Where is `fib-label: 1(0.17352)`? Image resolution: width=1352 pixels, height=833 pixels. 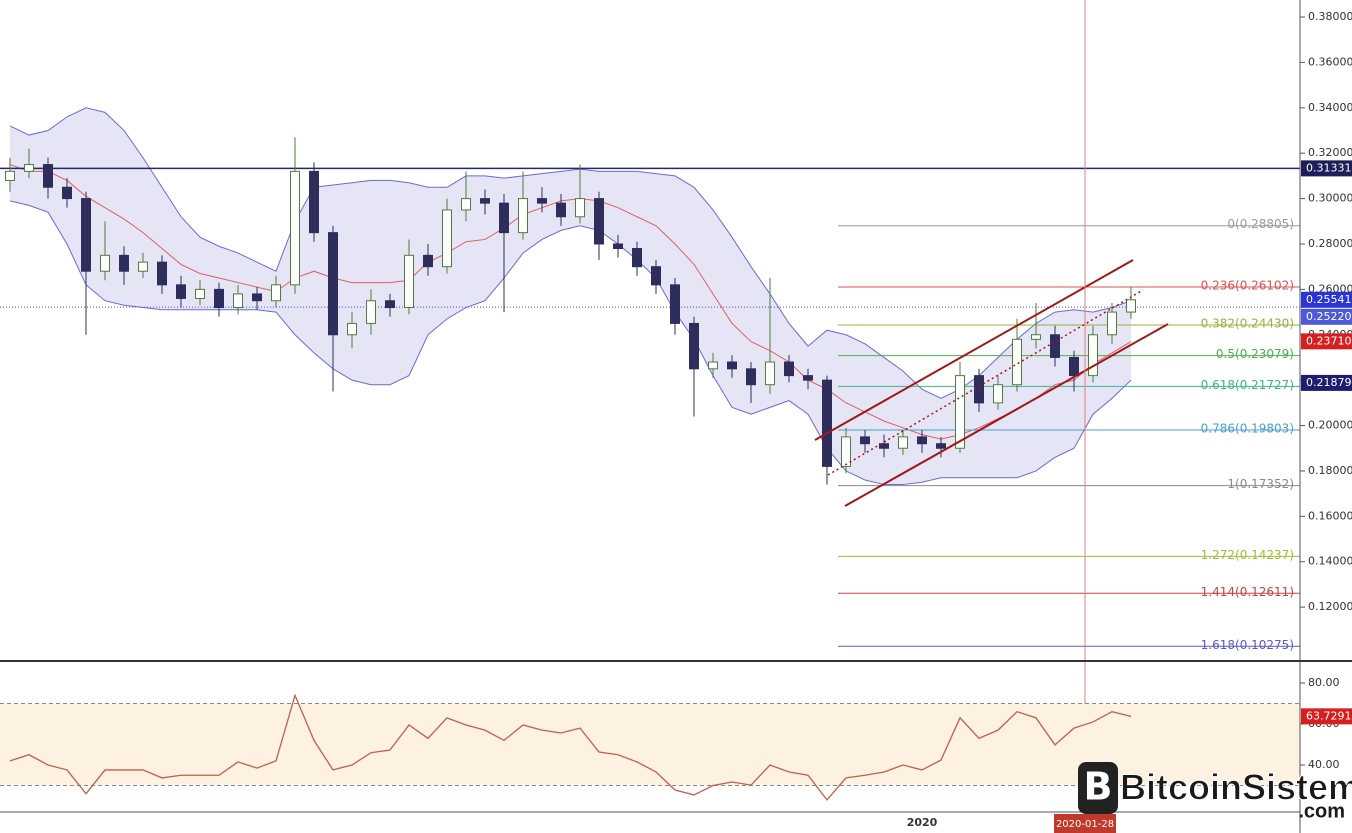
fib-label: 1(0.17352) is located at coordinates (1260, 484).